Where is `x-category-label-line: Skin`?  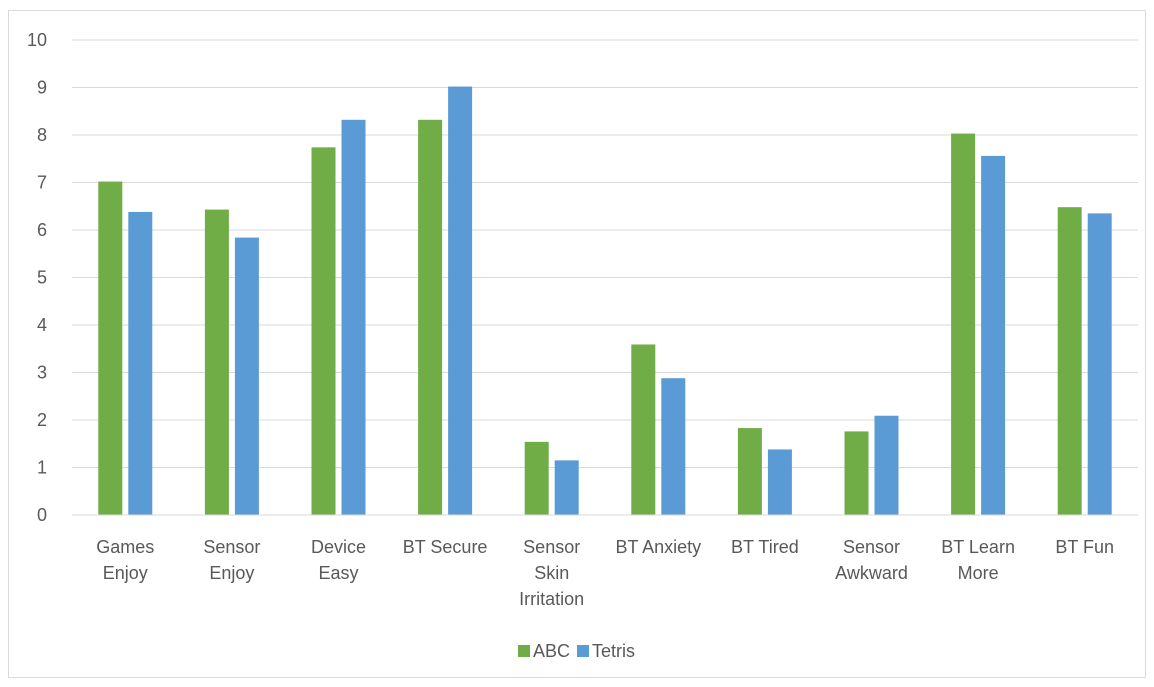
x-category-label-line: Skin is located at coordinates (551, 573).